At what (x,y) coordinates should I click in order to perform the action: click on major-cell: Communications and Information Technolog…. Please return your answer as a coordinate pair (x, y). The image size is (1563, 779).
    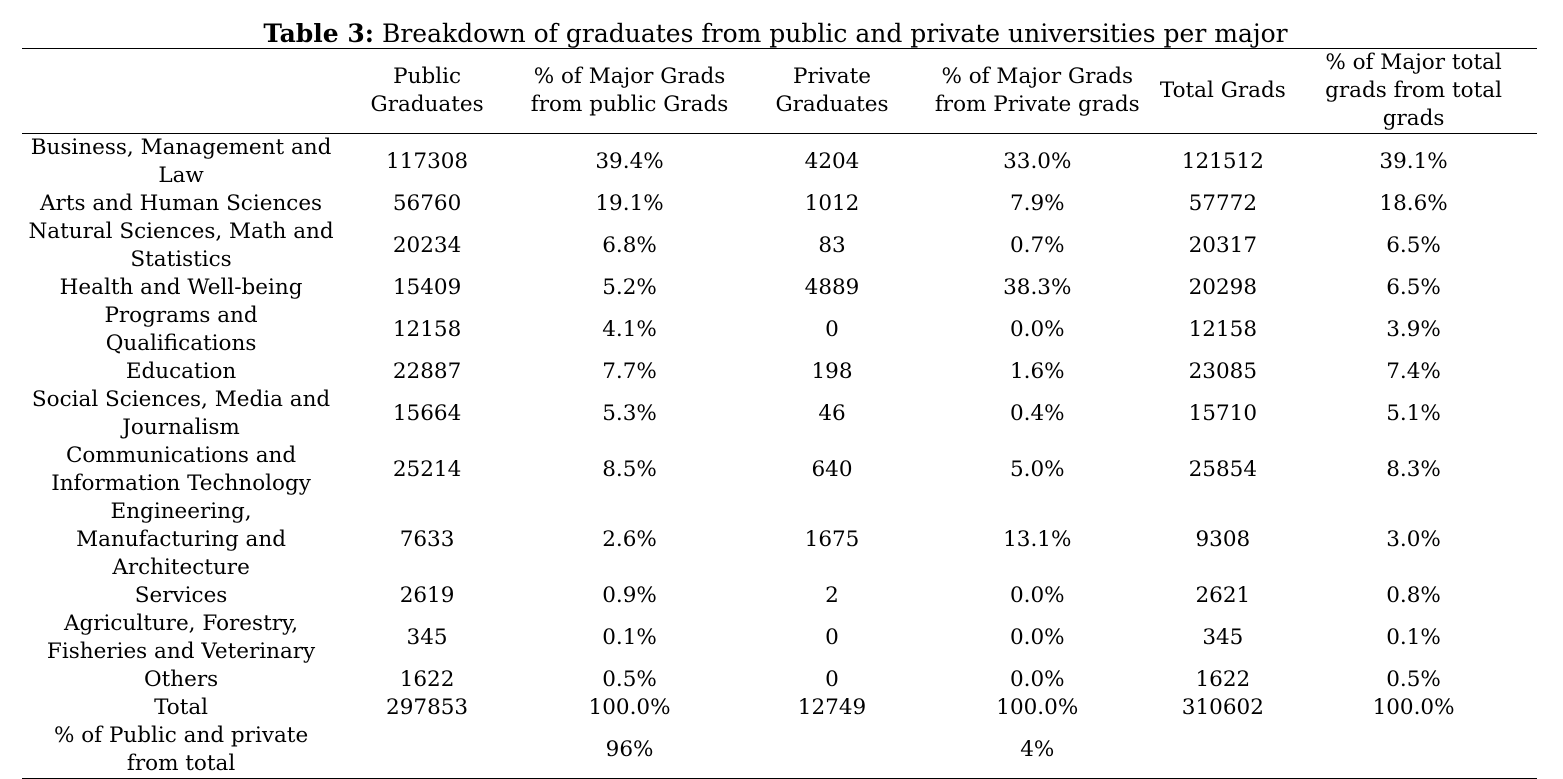
    Looking at the image, I should click on (181, 469).